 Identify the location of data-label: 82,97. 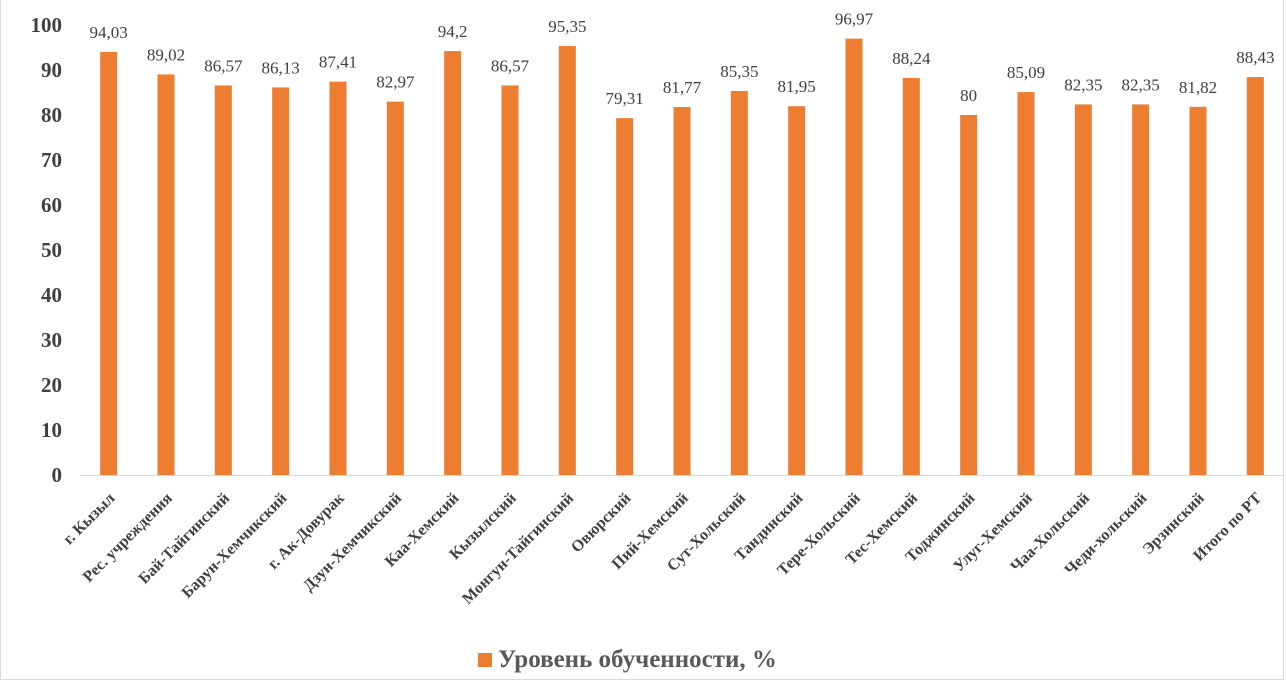
(395, 82).